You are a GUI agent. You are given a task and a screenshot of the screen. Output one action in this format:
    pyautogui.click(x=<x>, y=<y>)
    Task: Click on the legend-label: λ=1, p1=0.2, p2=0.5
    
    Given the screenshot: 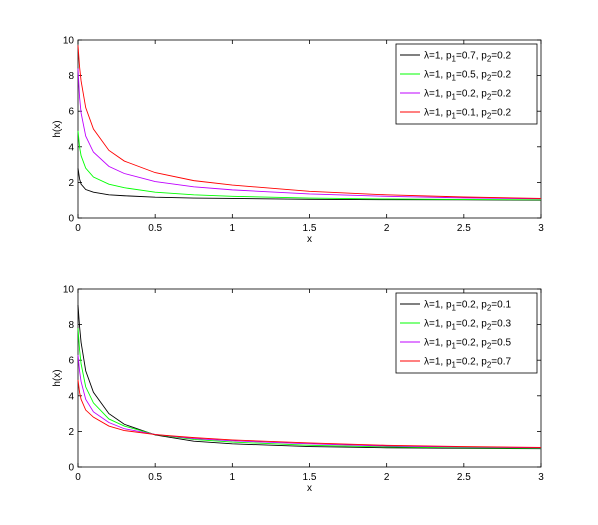 What is the action you would take?
    pyautogui.click(x=467, y=344)
    